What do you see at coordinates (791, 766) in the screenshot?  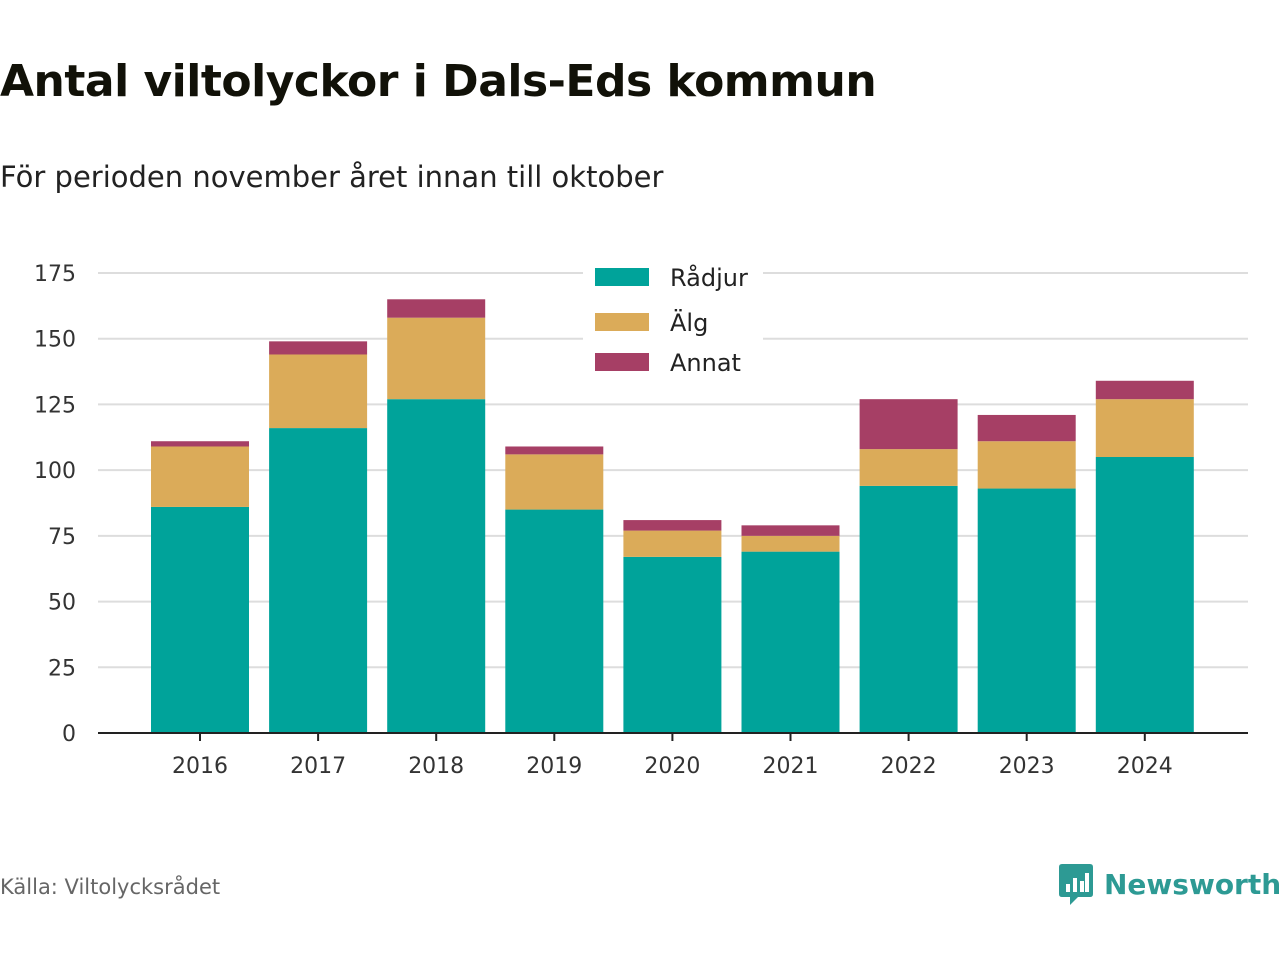 I see `x-tick-label: 2021` at bounding box center [791, 766].